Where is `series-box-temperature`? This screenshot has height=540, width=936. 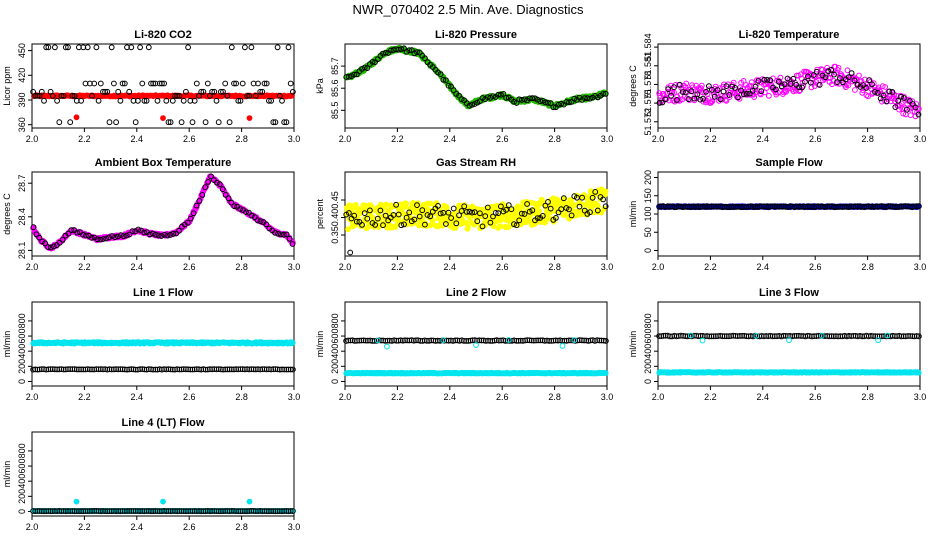
series-box-temperature is located at coordinates (163, 212).